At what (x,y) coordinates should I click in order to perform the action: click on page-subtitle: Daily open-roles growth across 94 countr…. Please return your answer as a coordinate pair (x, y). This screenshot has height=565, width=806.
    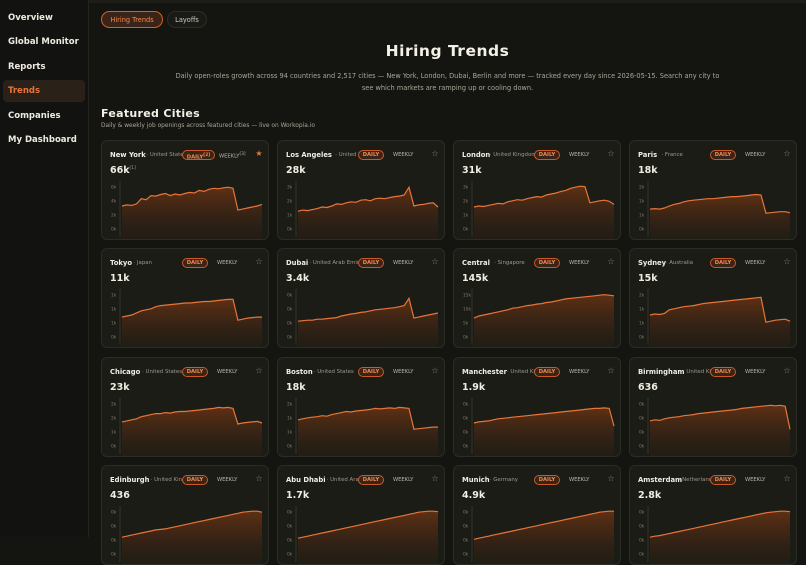
    Looking at the image, I should click on (447, 82).